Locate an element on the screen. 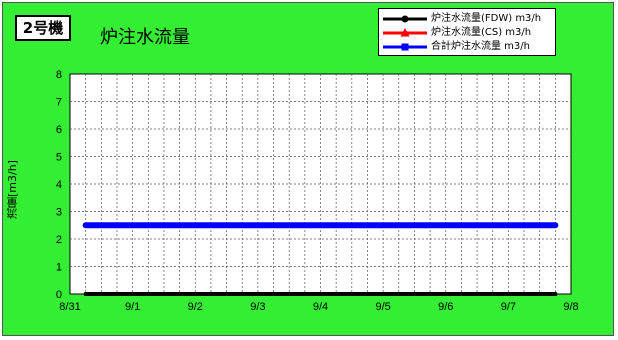 Image resolution: width=618 pixels, height=340 pixels. y-tick-label: 7 is located at coordinates (59, 103).